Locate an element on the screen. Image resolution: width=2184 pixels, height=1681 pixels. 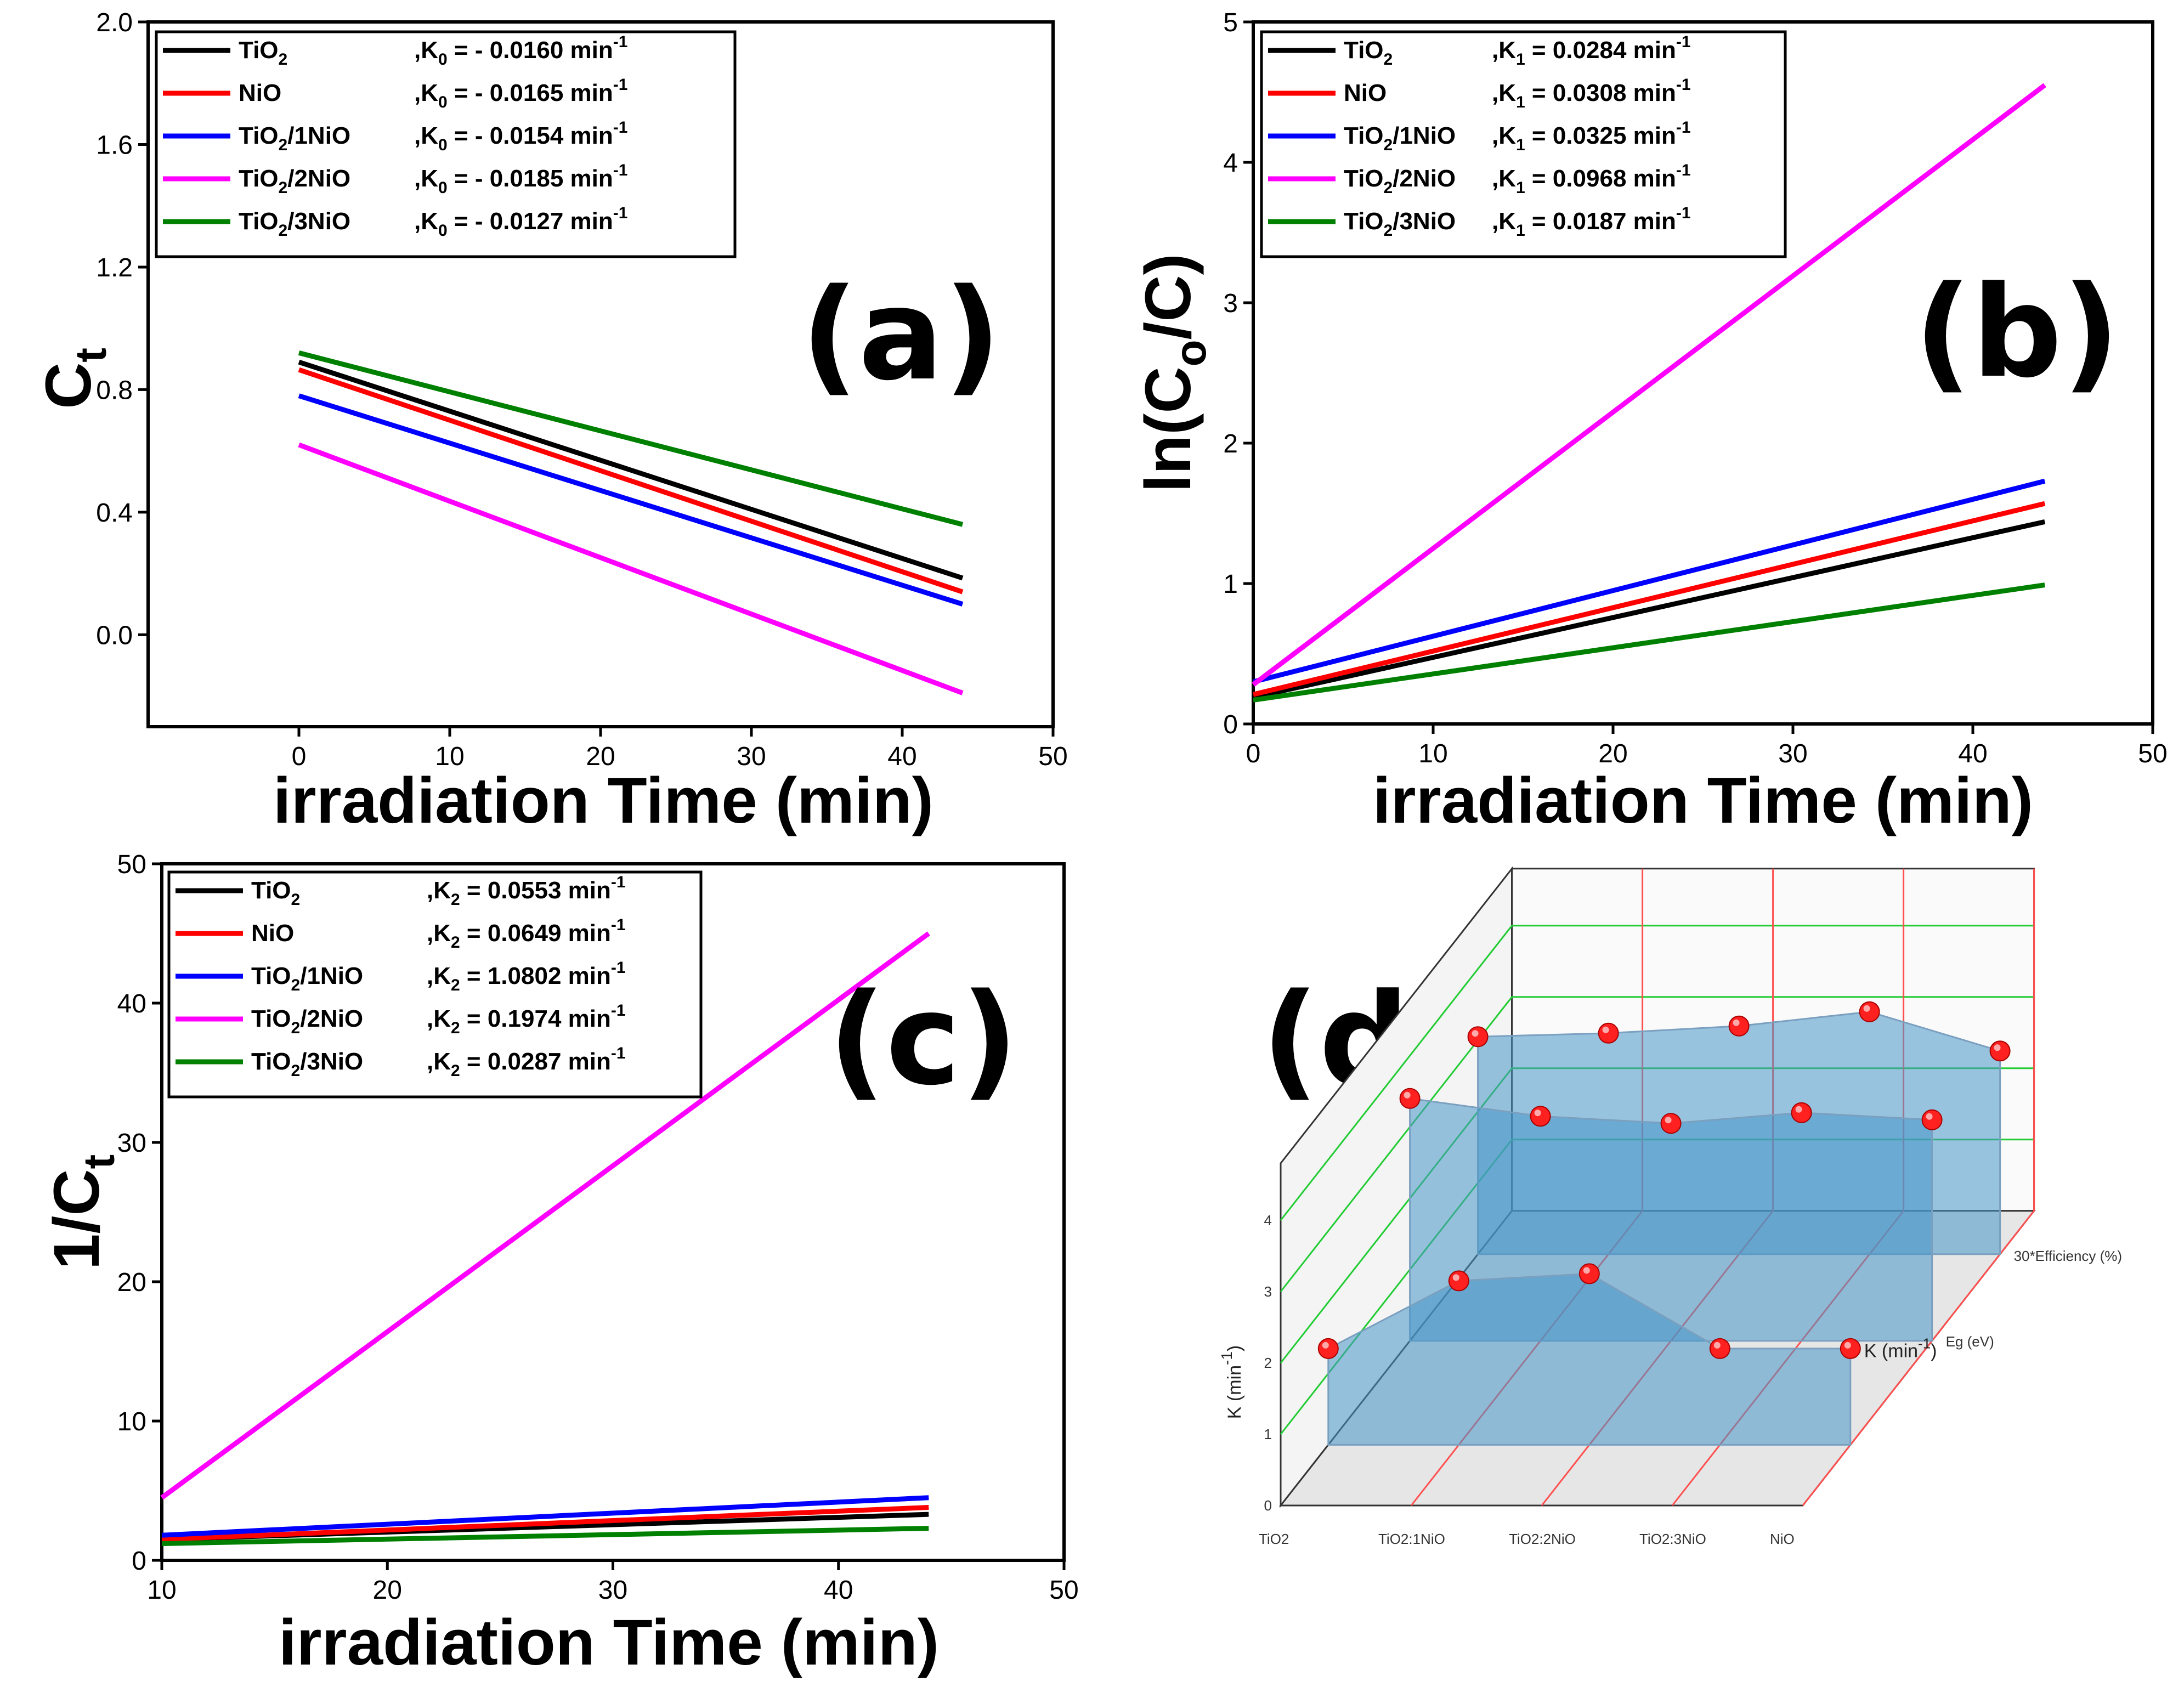
legend-rate: ,K0 = - 0.0185 min-1 is located at coordinates (520, 179).